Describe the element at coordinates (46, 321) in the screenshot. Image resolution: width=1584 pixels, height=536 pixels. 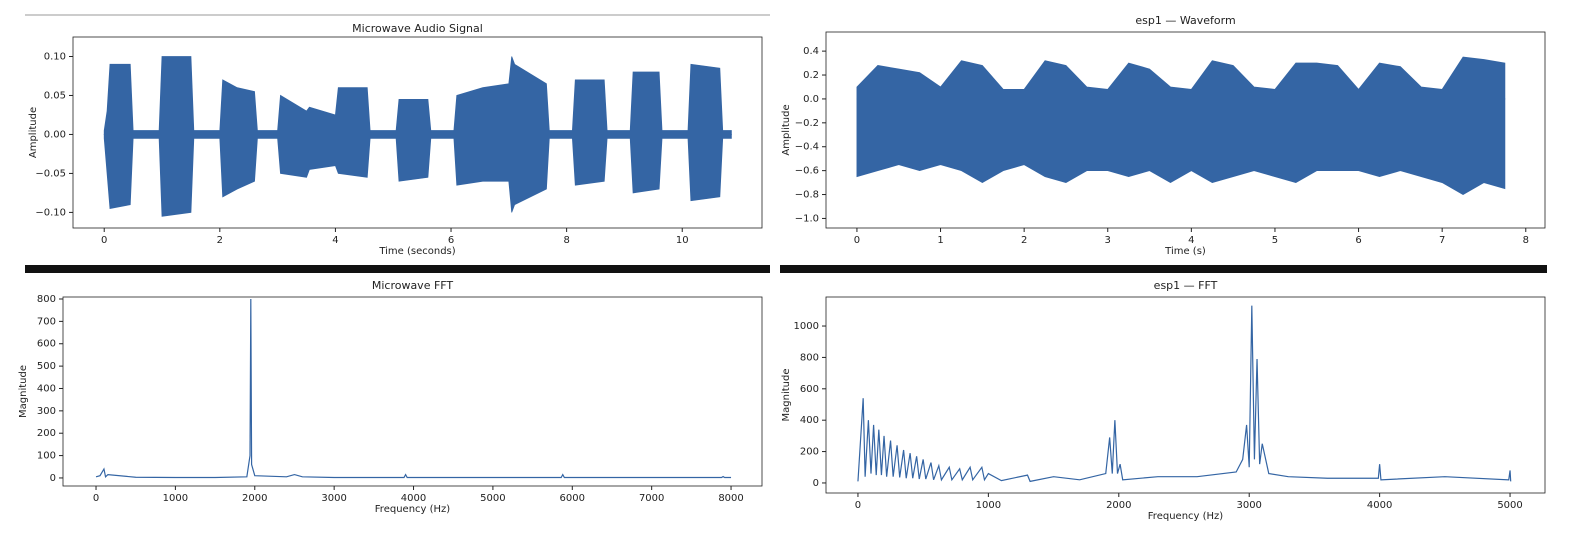
I see `y-tick-label: 700` at that location.